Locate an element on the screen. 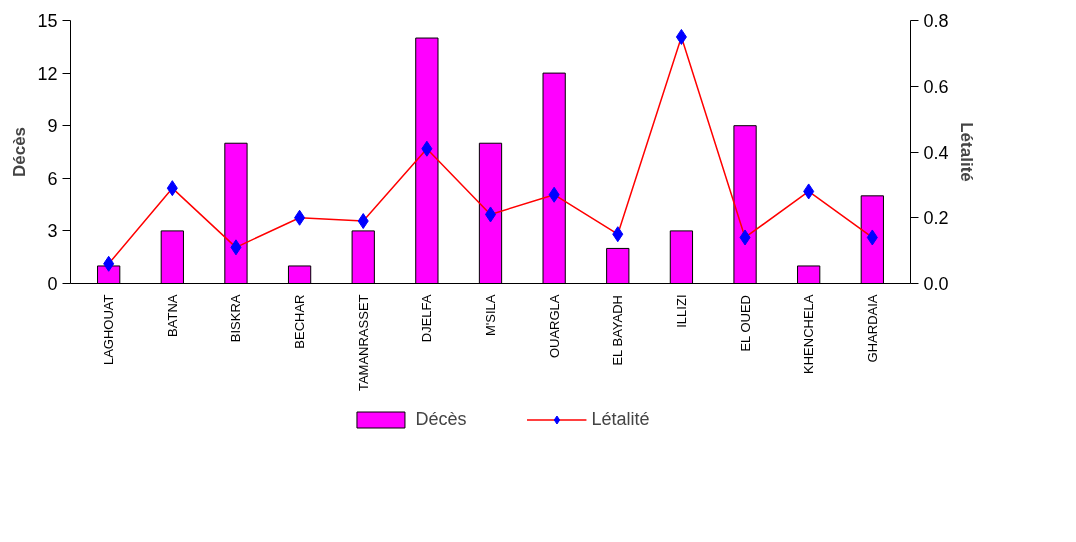 This screenshot has width=1076, height=542. y-tick-label: 6 is located at coordinates (52, 178).